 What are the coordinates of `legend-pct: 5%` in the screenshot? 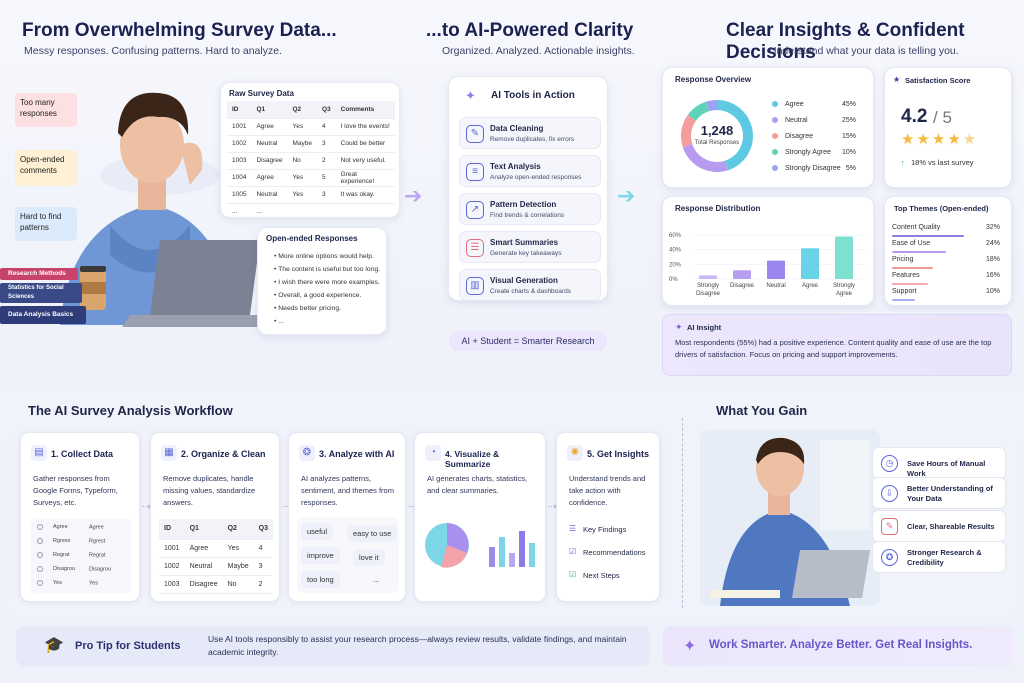 It's located at (850, 168).